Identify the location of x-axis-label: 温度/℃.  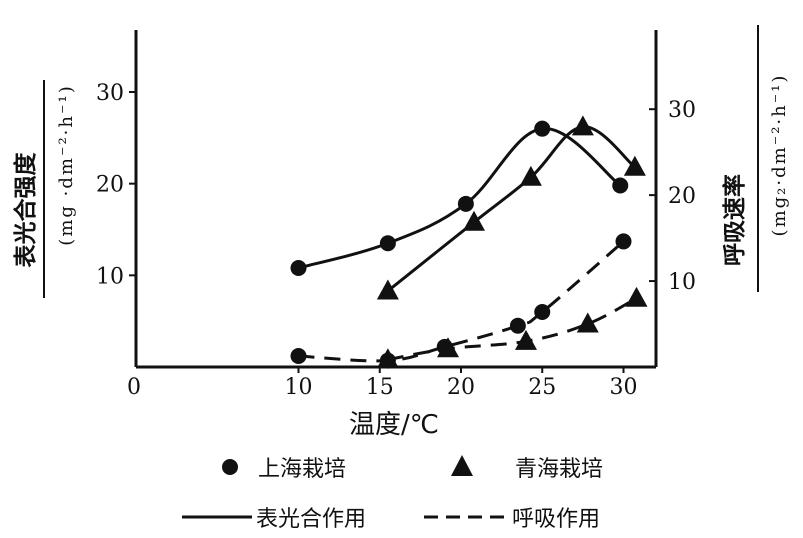
(394, 425).